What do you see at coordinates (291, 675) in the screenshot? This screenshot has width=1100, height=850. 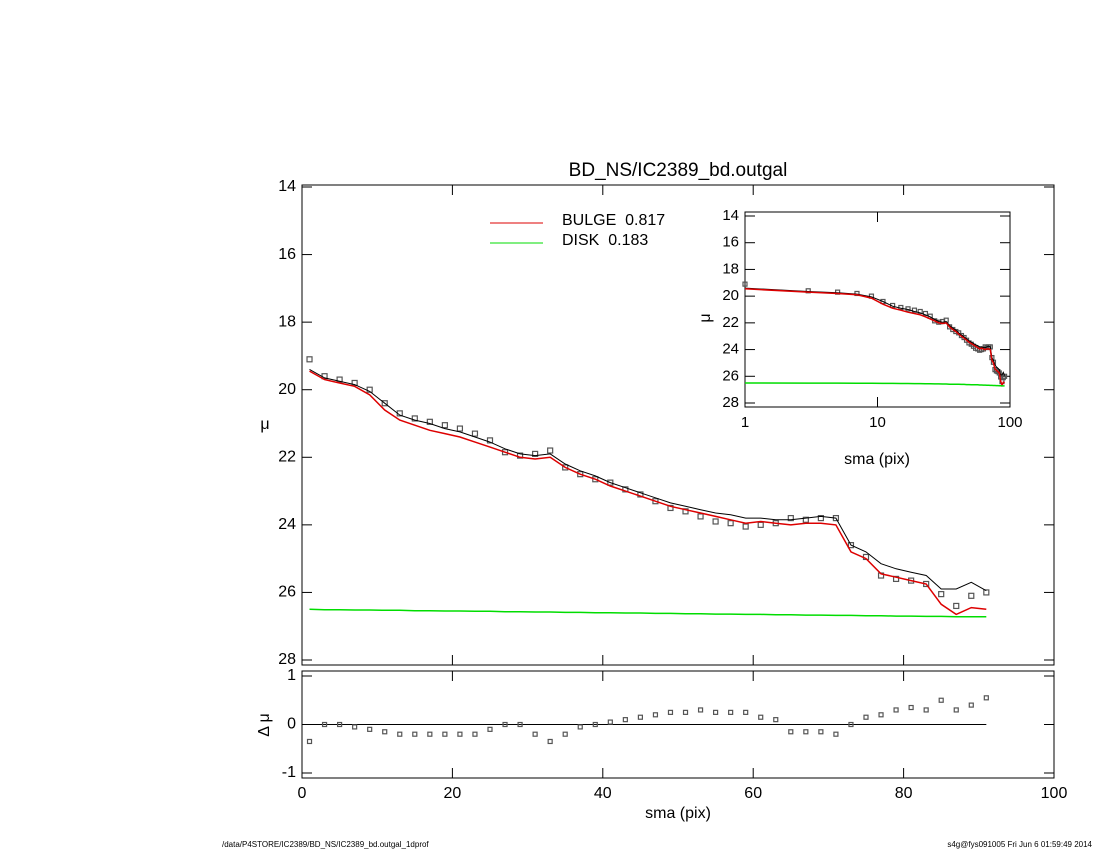 I see `y-tick-label: 1` at bounding box center [291, 675].